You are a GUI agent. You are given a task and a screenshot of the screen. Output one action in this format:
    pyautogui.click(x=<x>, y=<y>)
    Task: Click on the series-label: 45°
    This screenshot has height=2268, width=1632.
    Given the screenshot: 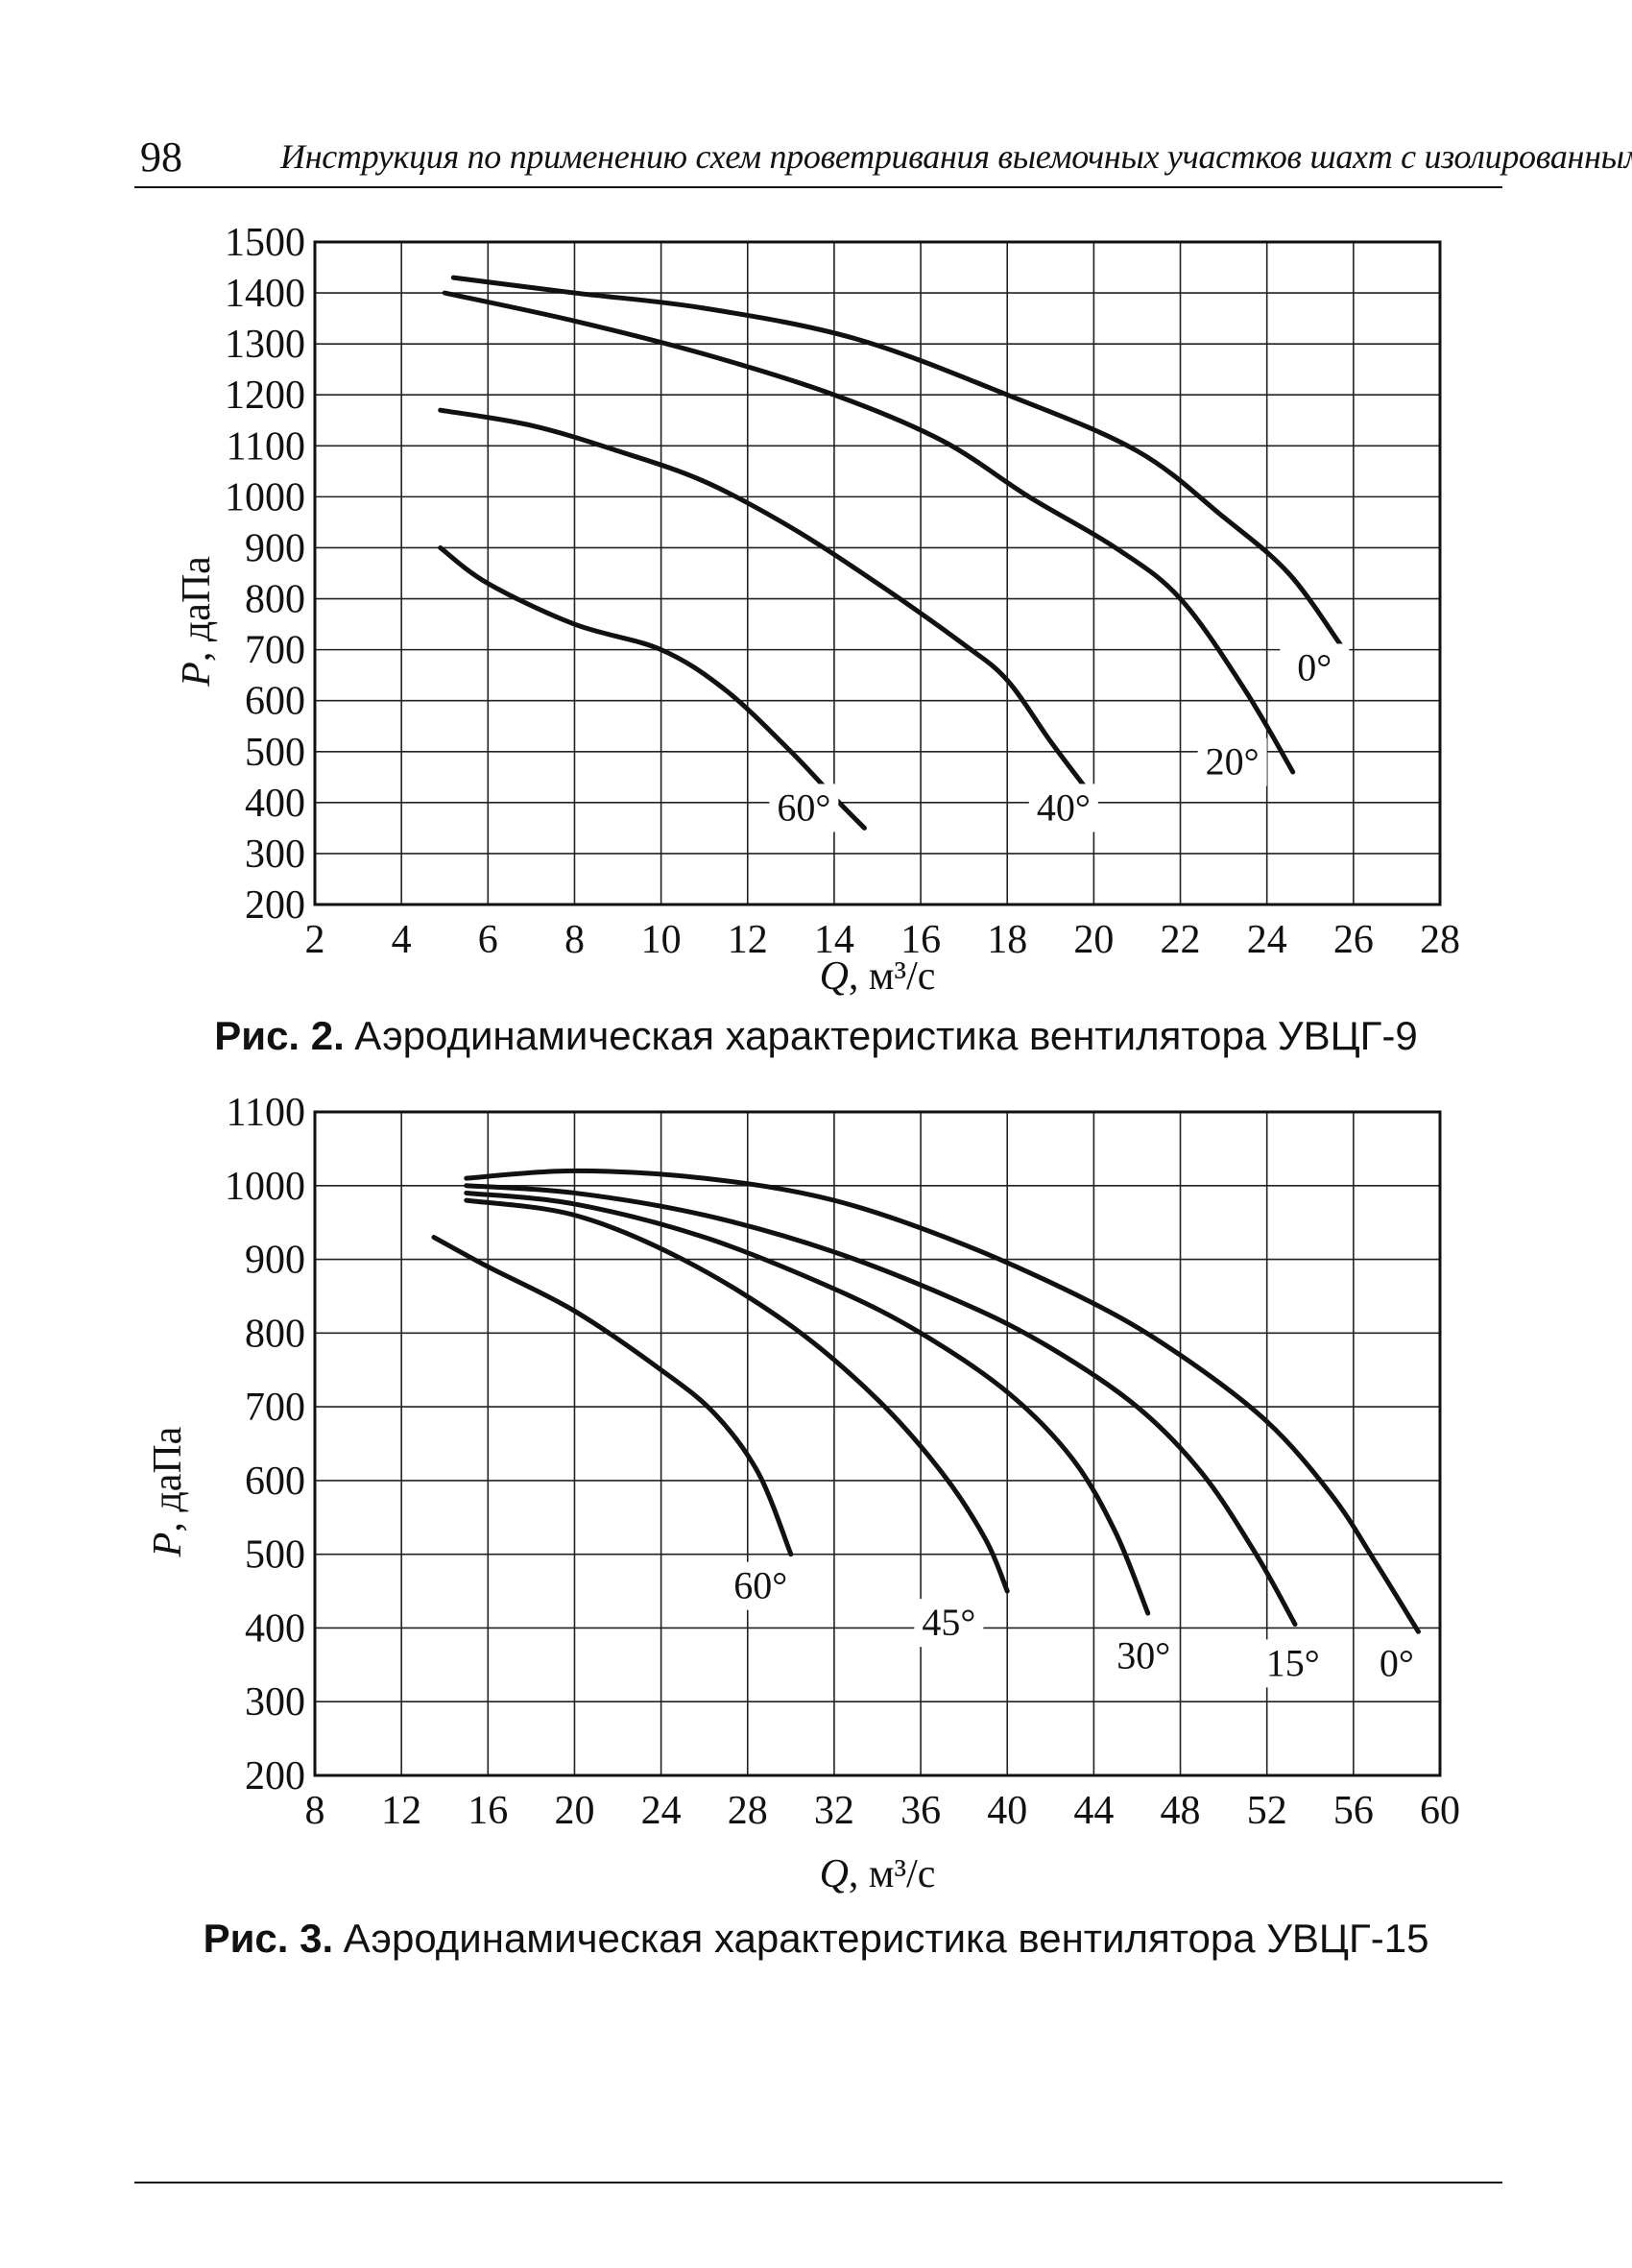 What is the action you would take?
    pyautogui.click(x=948, y=1623)
    